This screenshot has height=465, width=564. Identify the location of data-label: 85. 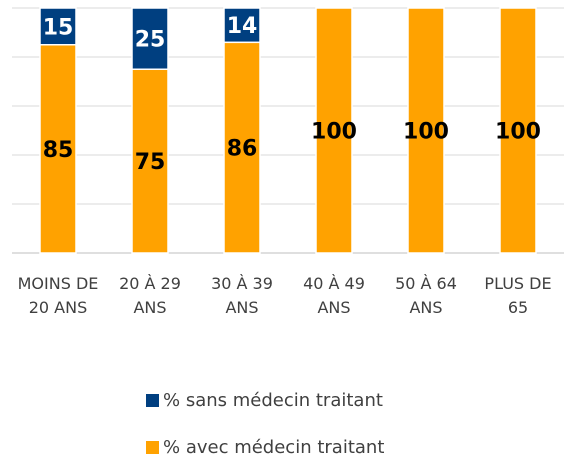
(58, 150).